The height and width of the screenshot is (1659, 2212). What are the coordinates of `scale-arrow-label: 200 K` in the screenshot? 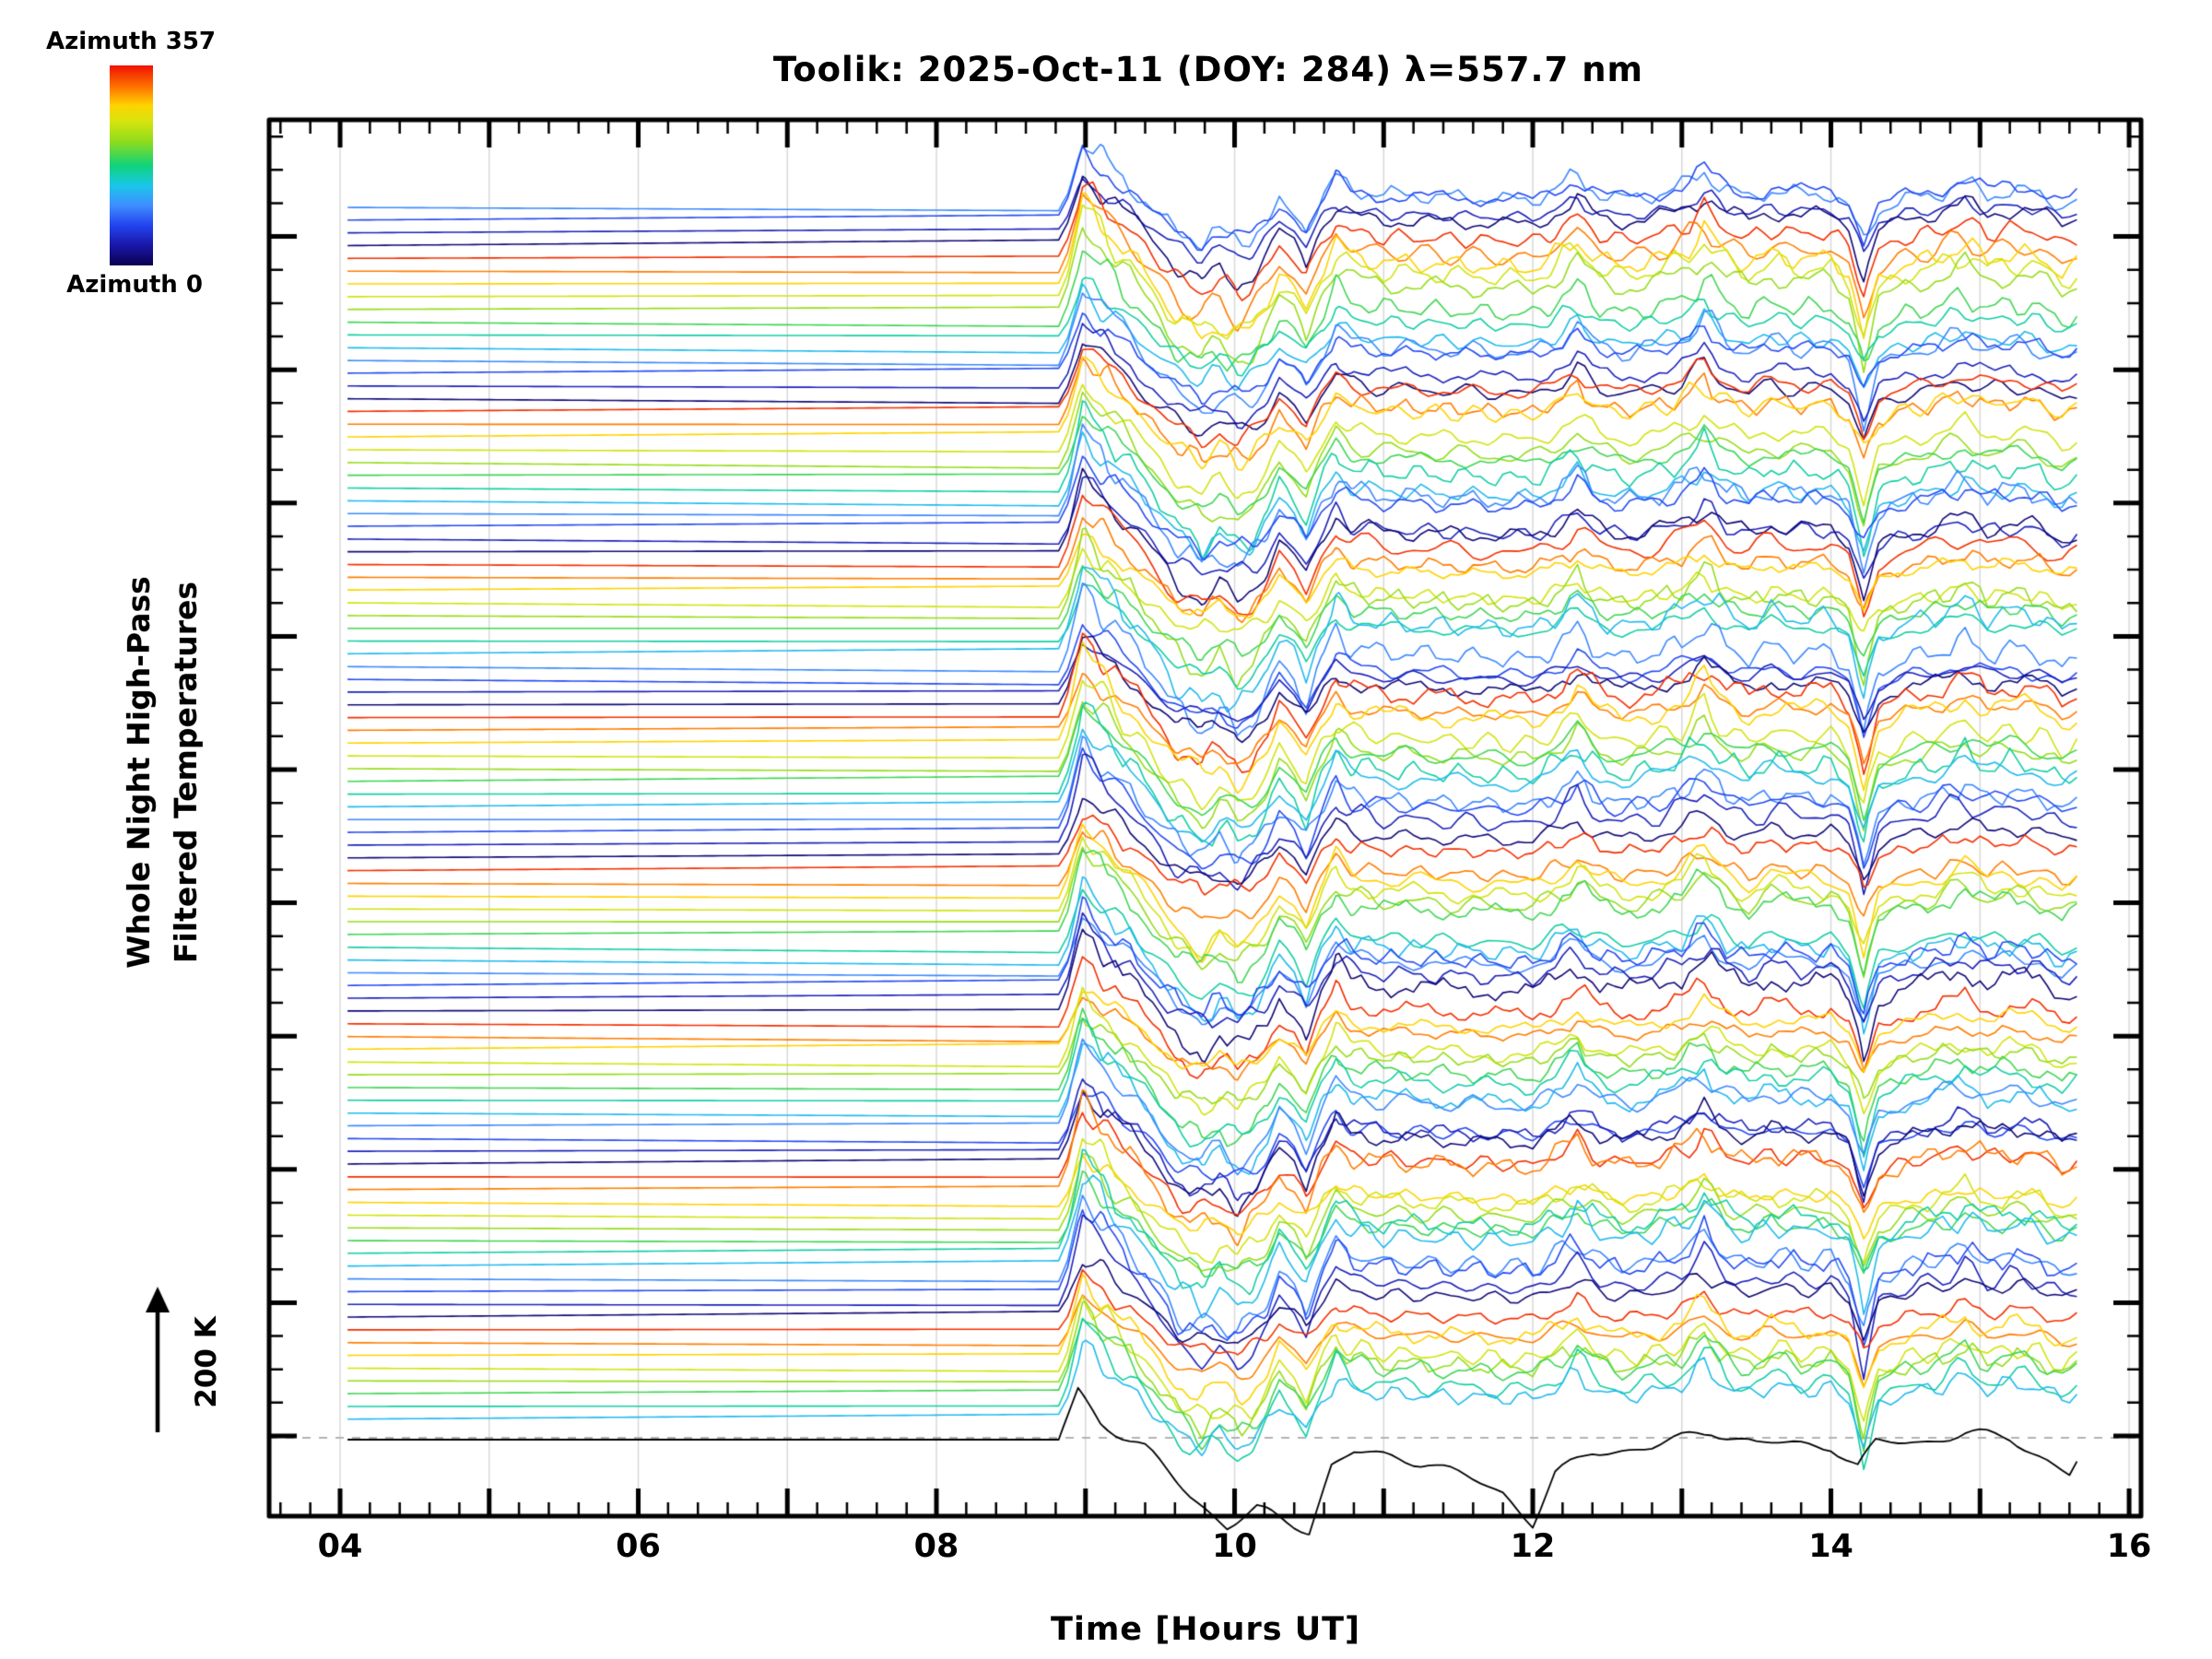 It's located at (206, 1362).